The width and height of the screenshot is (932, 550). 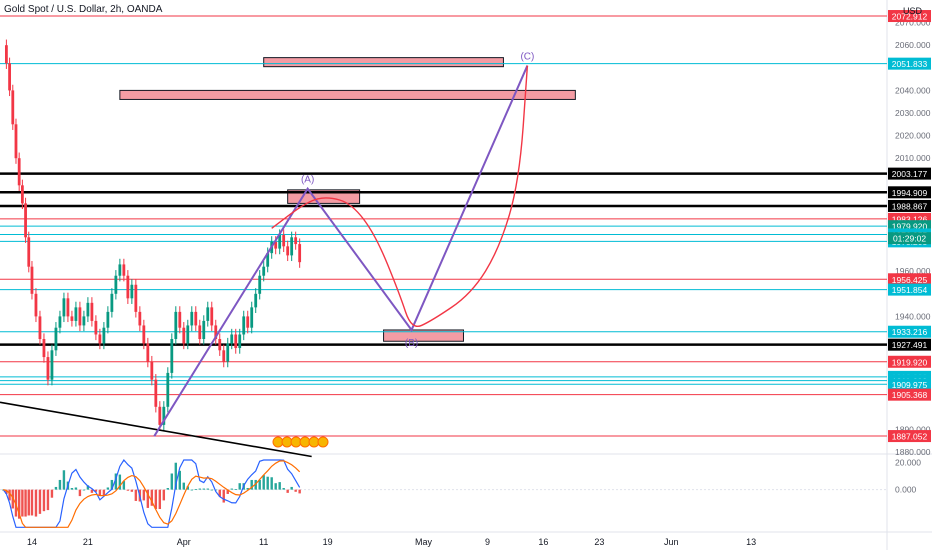 I want to click on price-badge-label: 1927.491, so click(x=910, y=345).